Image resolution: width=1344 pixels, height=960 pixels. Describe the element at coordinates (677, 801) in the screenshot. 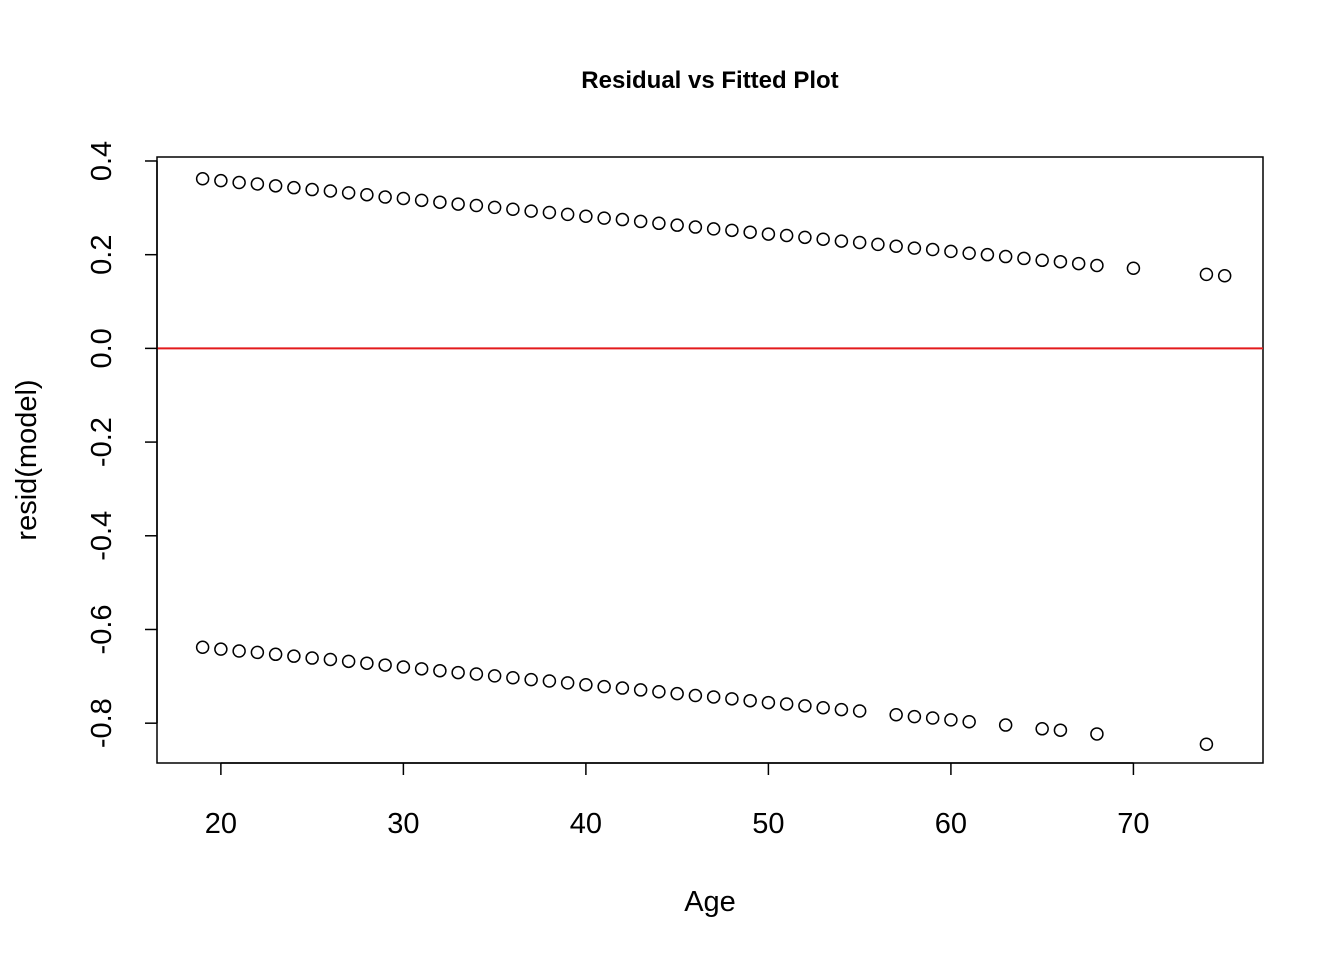

I see `x-axis: 20 30 40 50 60 70` at that location.